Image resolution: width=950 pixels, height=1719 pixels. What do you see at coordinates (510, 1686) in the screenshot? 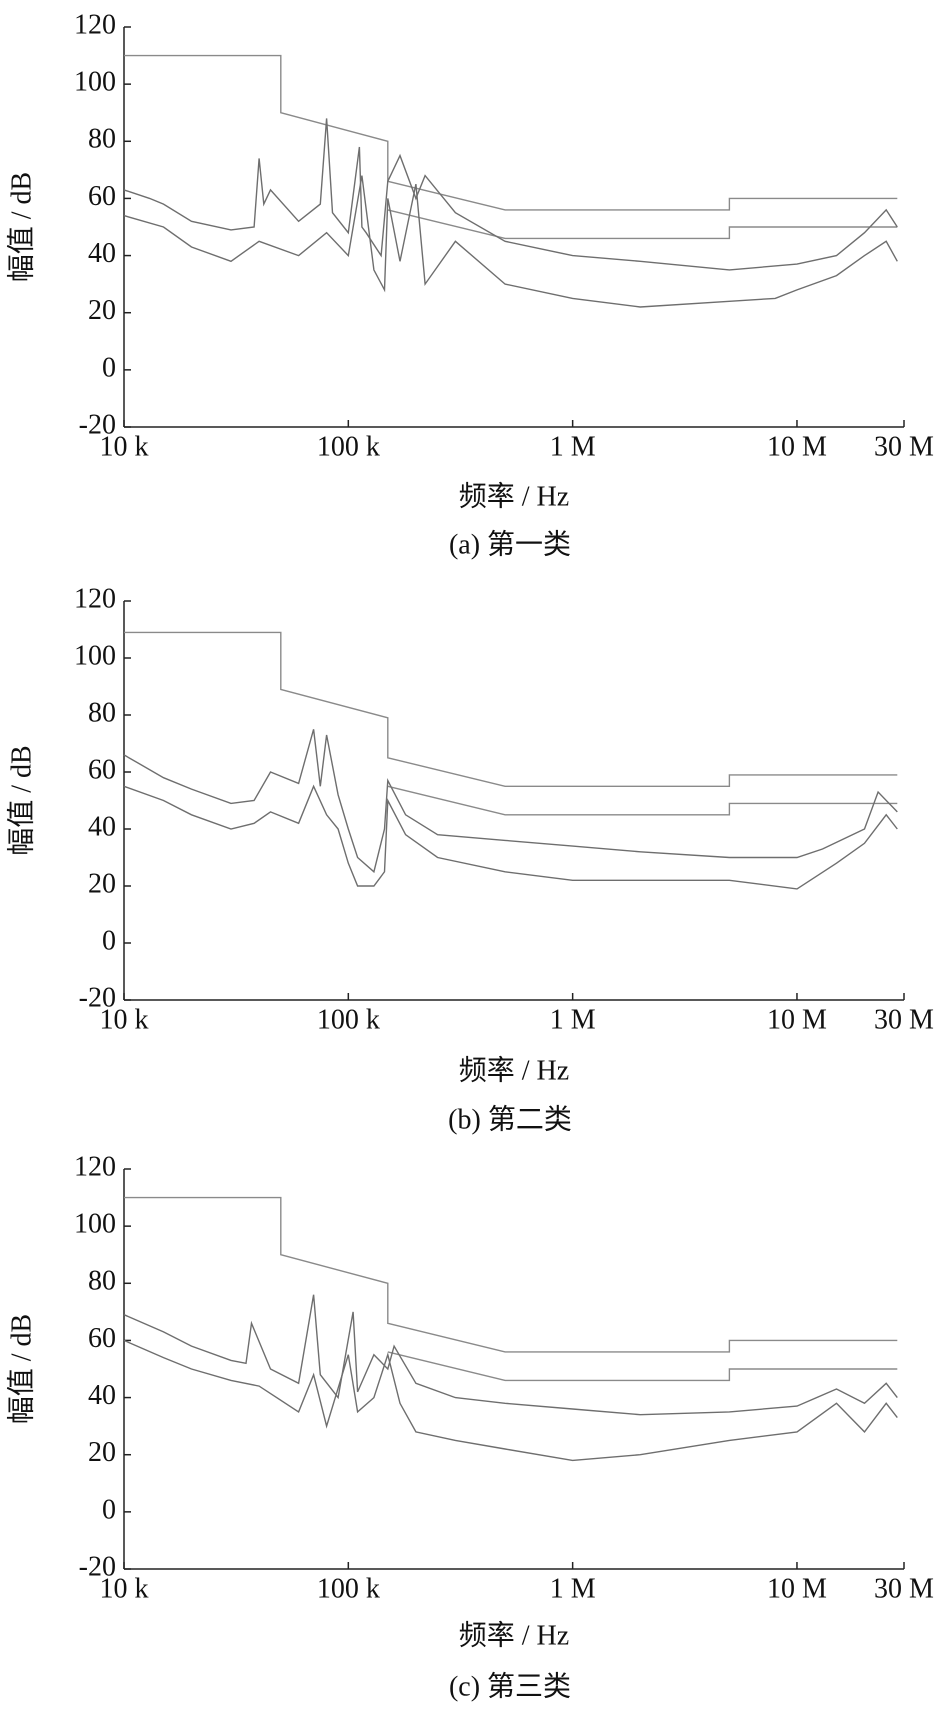
I see `caption: (c) 第三类` at bounding box center [510, 1686].